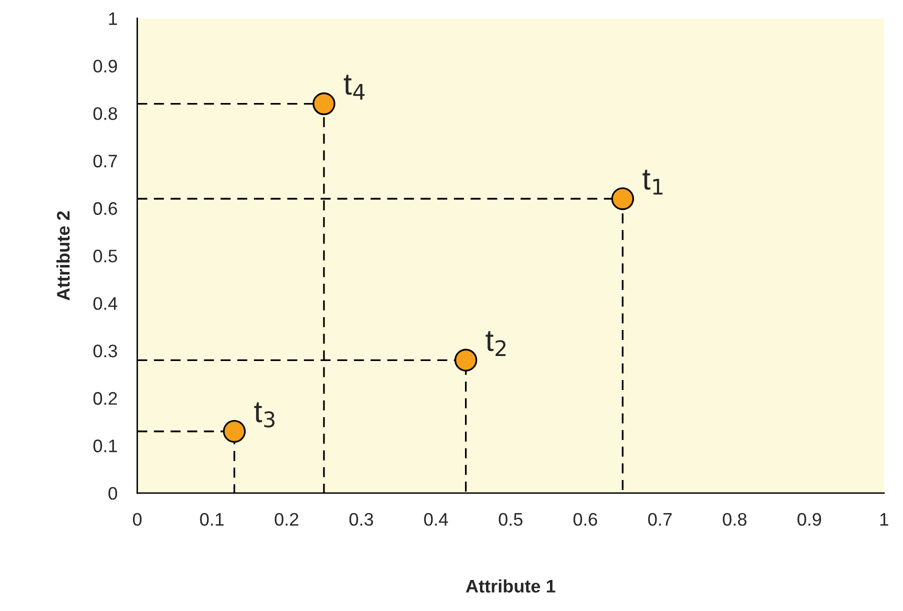  What do you see at coordinates (137, 519) in the screenshot?
I see `x-tick-label: 0` at bounding box center [137, 519].